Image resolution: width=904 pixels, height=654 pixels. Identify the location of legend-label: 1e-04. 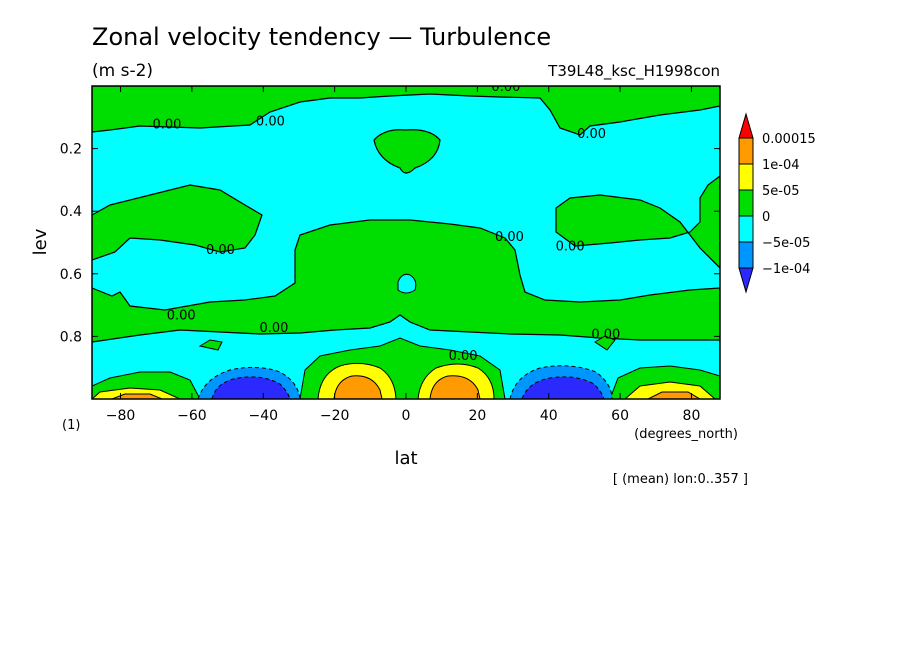
(781, 165).